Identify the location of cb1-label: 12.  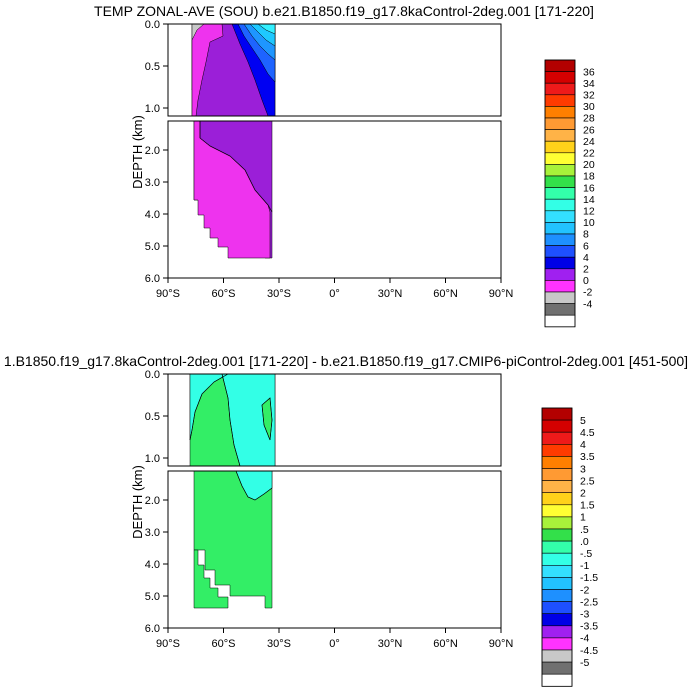
(589, 212).